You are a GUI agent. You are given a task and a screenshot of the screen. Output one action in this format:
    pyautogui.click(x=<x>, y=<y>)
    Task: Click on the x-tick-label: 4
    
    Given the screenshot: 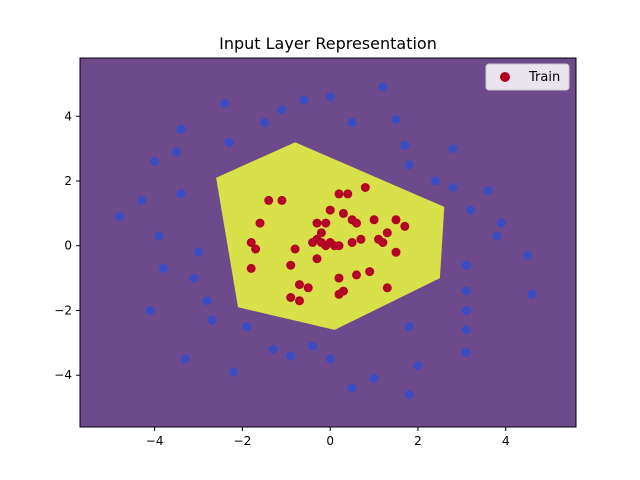 What is the action you would take?
    pyautogui.click(x=506, y=441)
    